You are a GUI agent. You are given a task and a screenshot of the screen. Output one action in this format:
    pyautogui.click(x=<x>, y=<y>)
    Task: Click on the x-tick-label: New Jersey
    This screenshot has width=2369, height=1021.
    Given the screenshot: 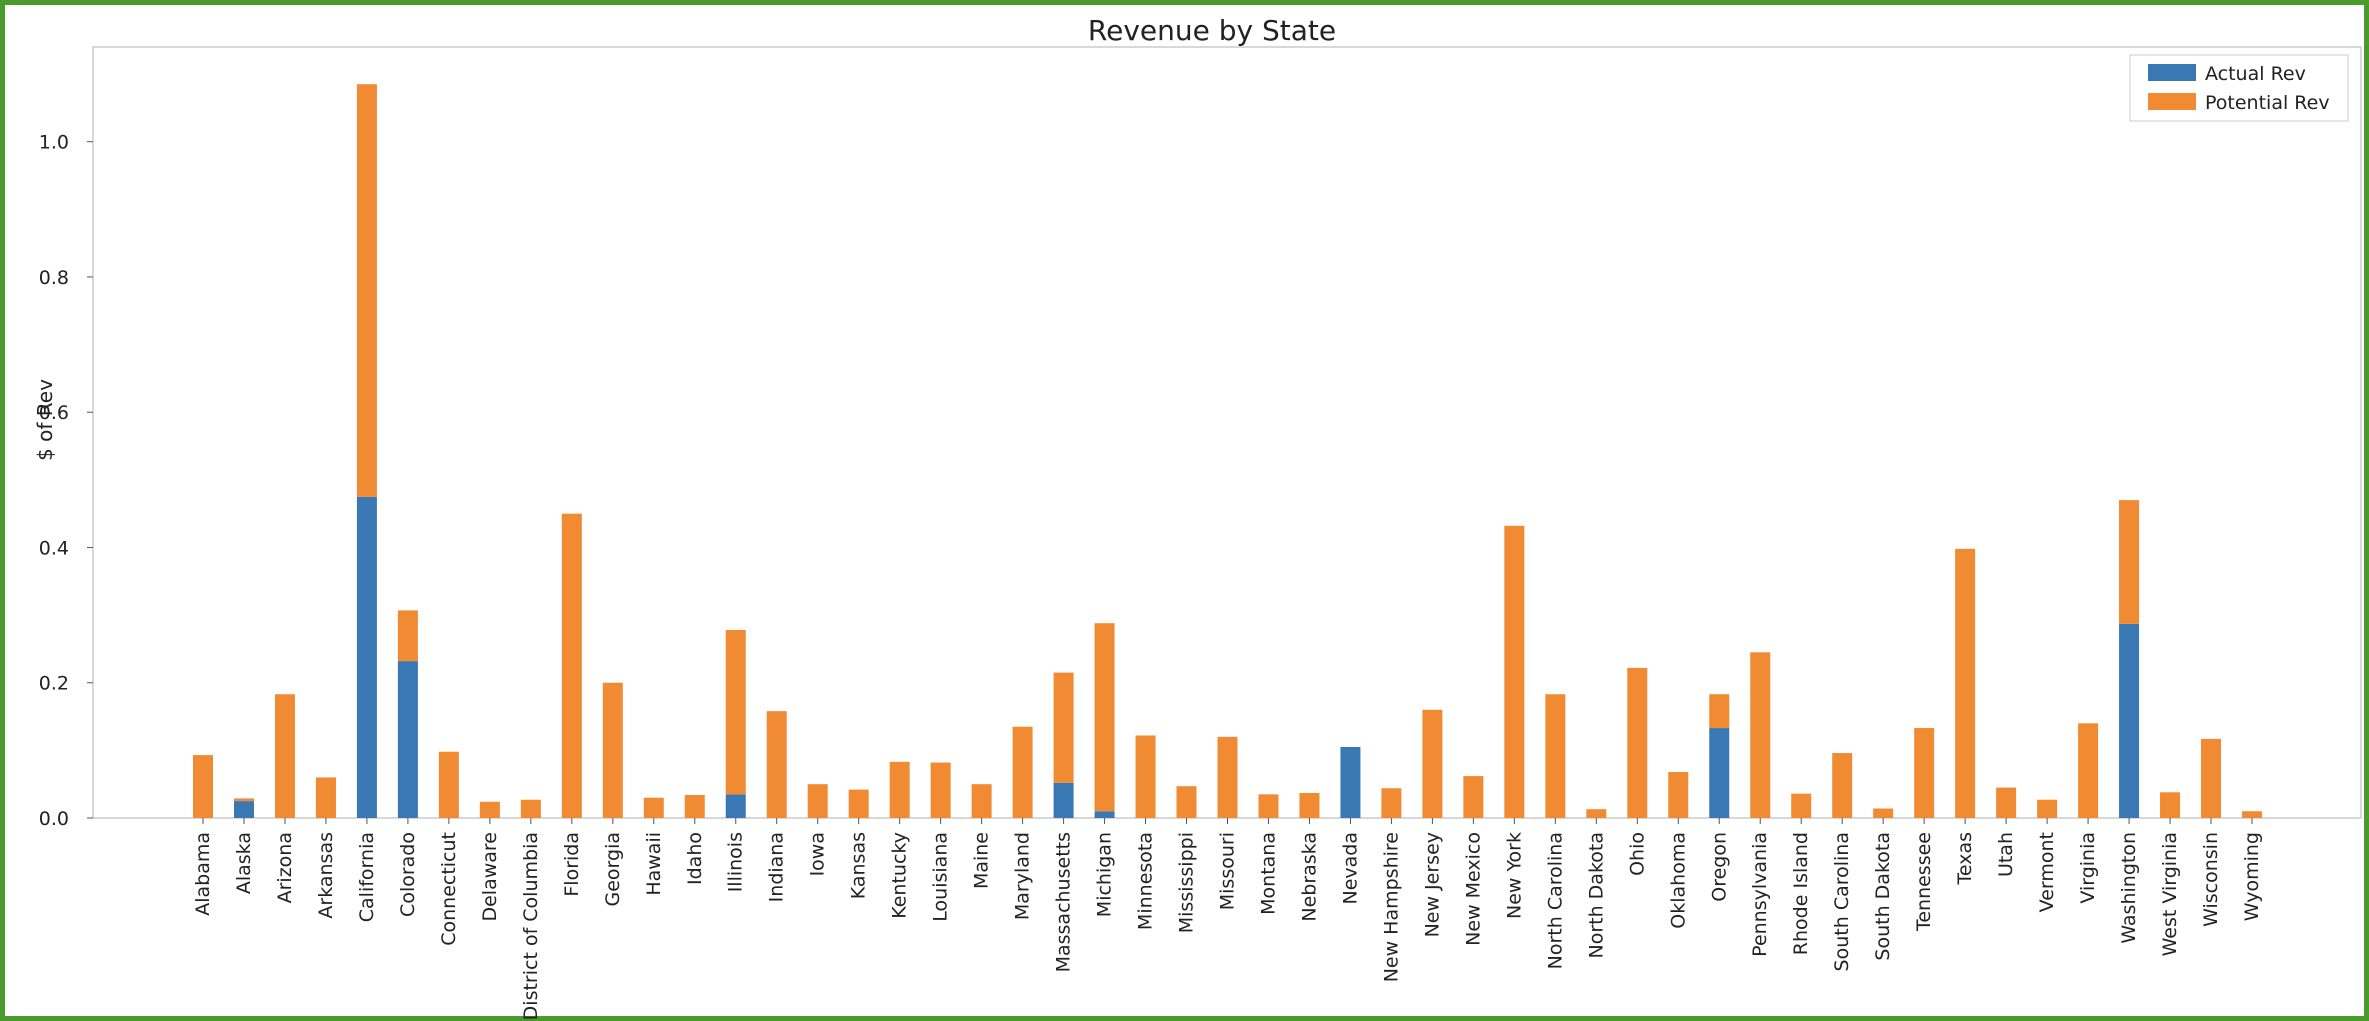 What is the action you would take?
    pyautogui.click(x=1432, y=884)
    